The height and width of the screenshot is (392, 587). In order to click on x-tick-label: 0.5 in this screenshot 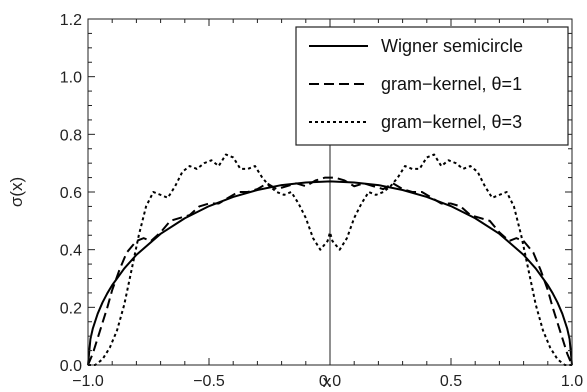, I will do `click(451, 381)`.